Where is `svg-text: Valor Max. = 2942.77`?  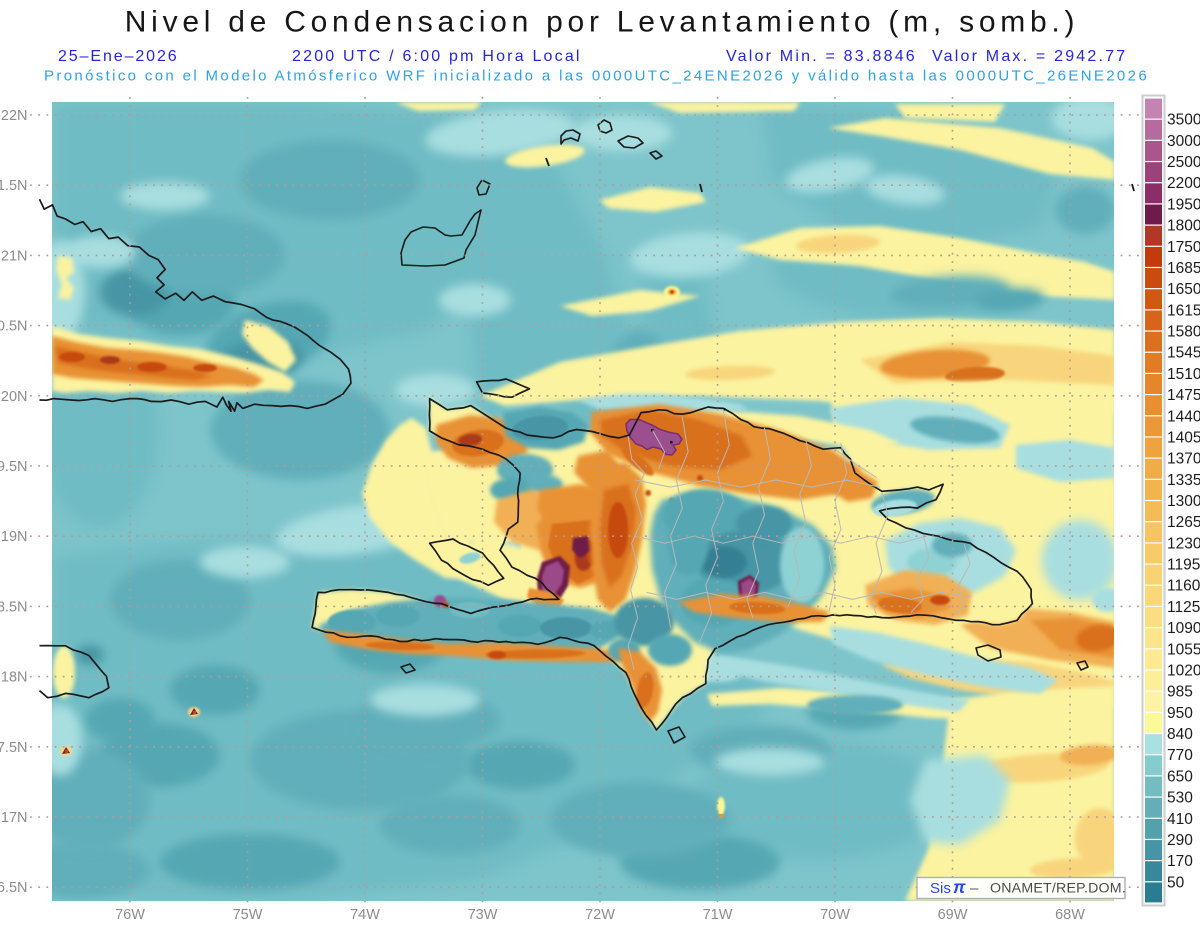 svg-text: Valor Max. = 2942.77 is located at coordinates (1029, 56).